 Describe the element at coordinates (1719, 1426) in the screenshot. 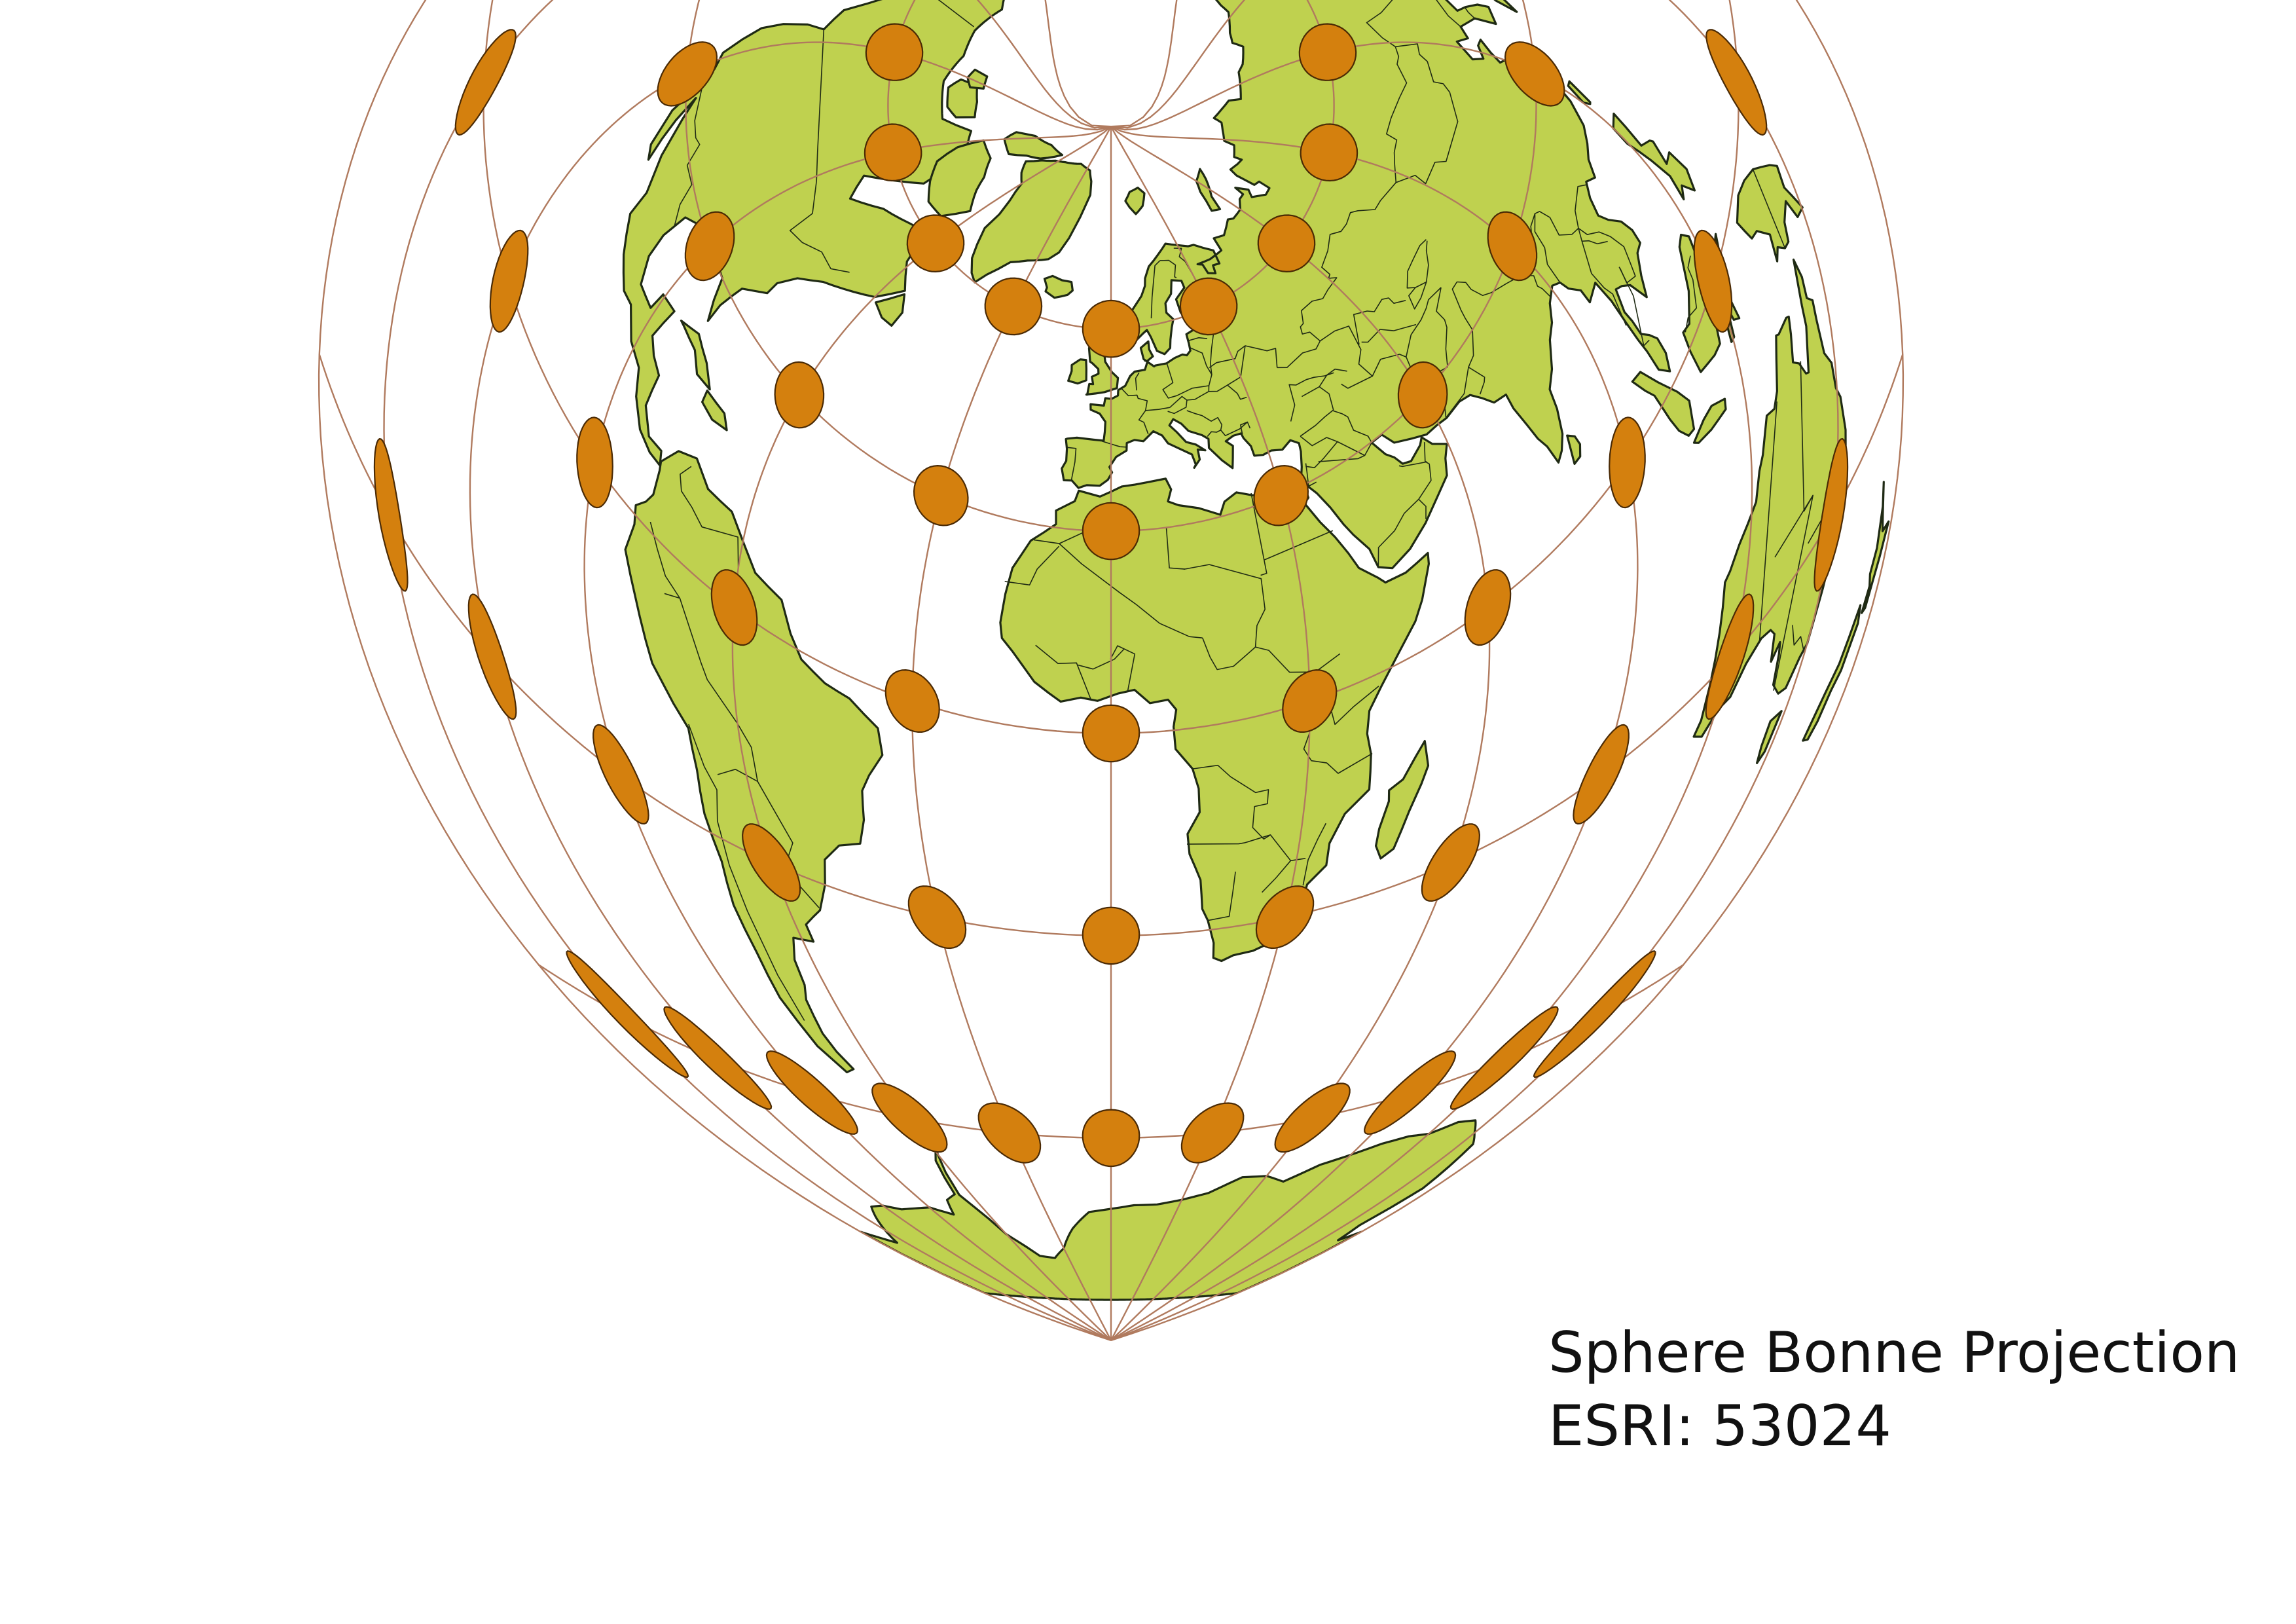

I see `projection-code: ESRI: 53024` at that location.